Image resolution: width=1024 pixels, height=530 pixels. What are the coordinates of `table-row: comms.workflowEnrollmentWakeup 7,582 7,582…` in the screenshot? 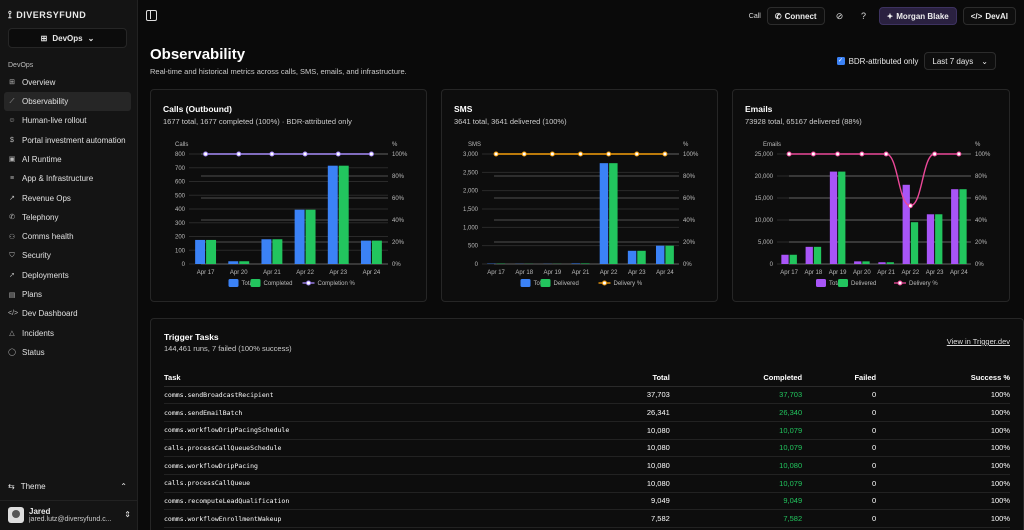 It's located at (587, 518).